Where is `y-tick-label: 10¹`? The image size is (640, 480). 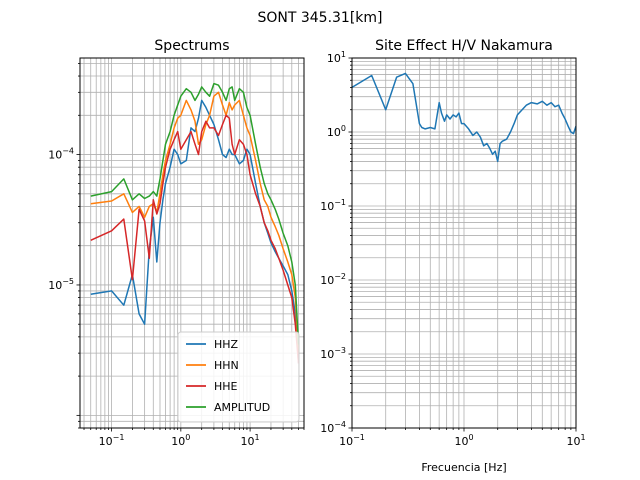
y-tick-label: 10¹ is located at coordinates (336, 57).